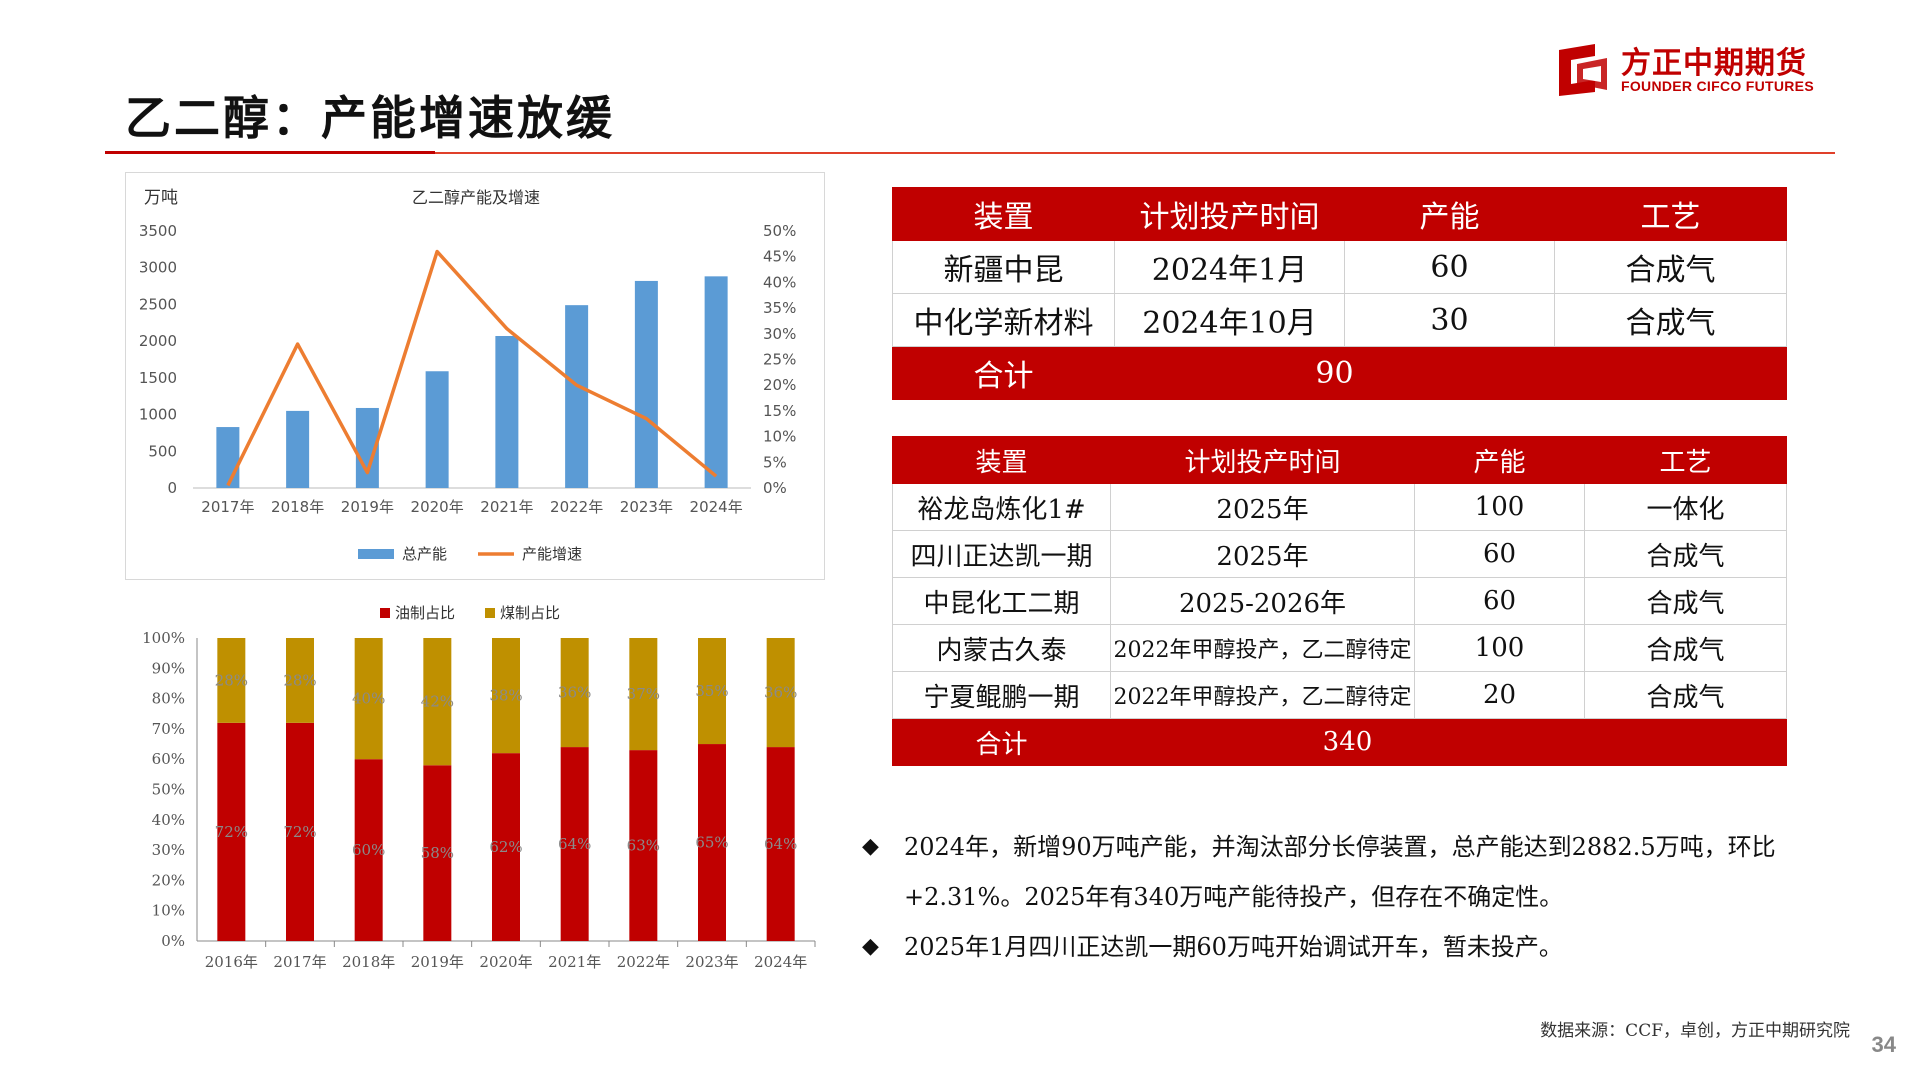  Describe the element at coordinates (1339, 742) in the screenshot. I see `table-total-row: 合计 340` at that location.